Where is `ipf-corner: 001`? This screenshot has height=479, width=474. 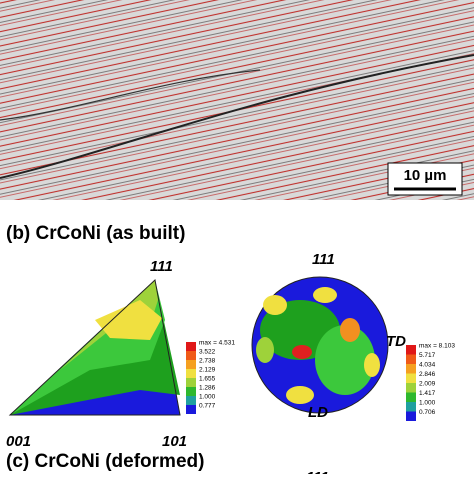 ipf-corner: 001 is located at coordinates (18, 441).